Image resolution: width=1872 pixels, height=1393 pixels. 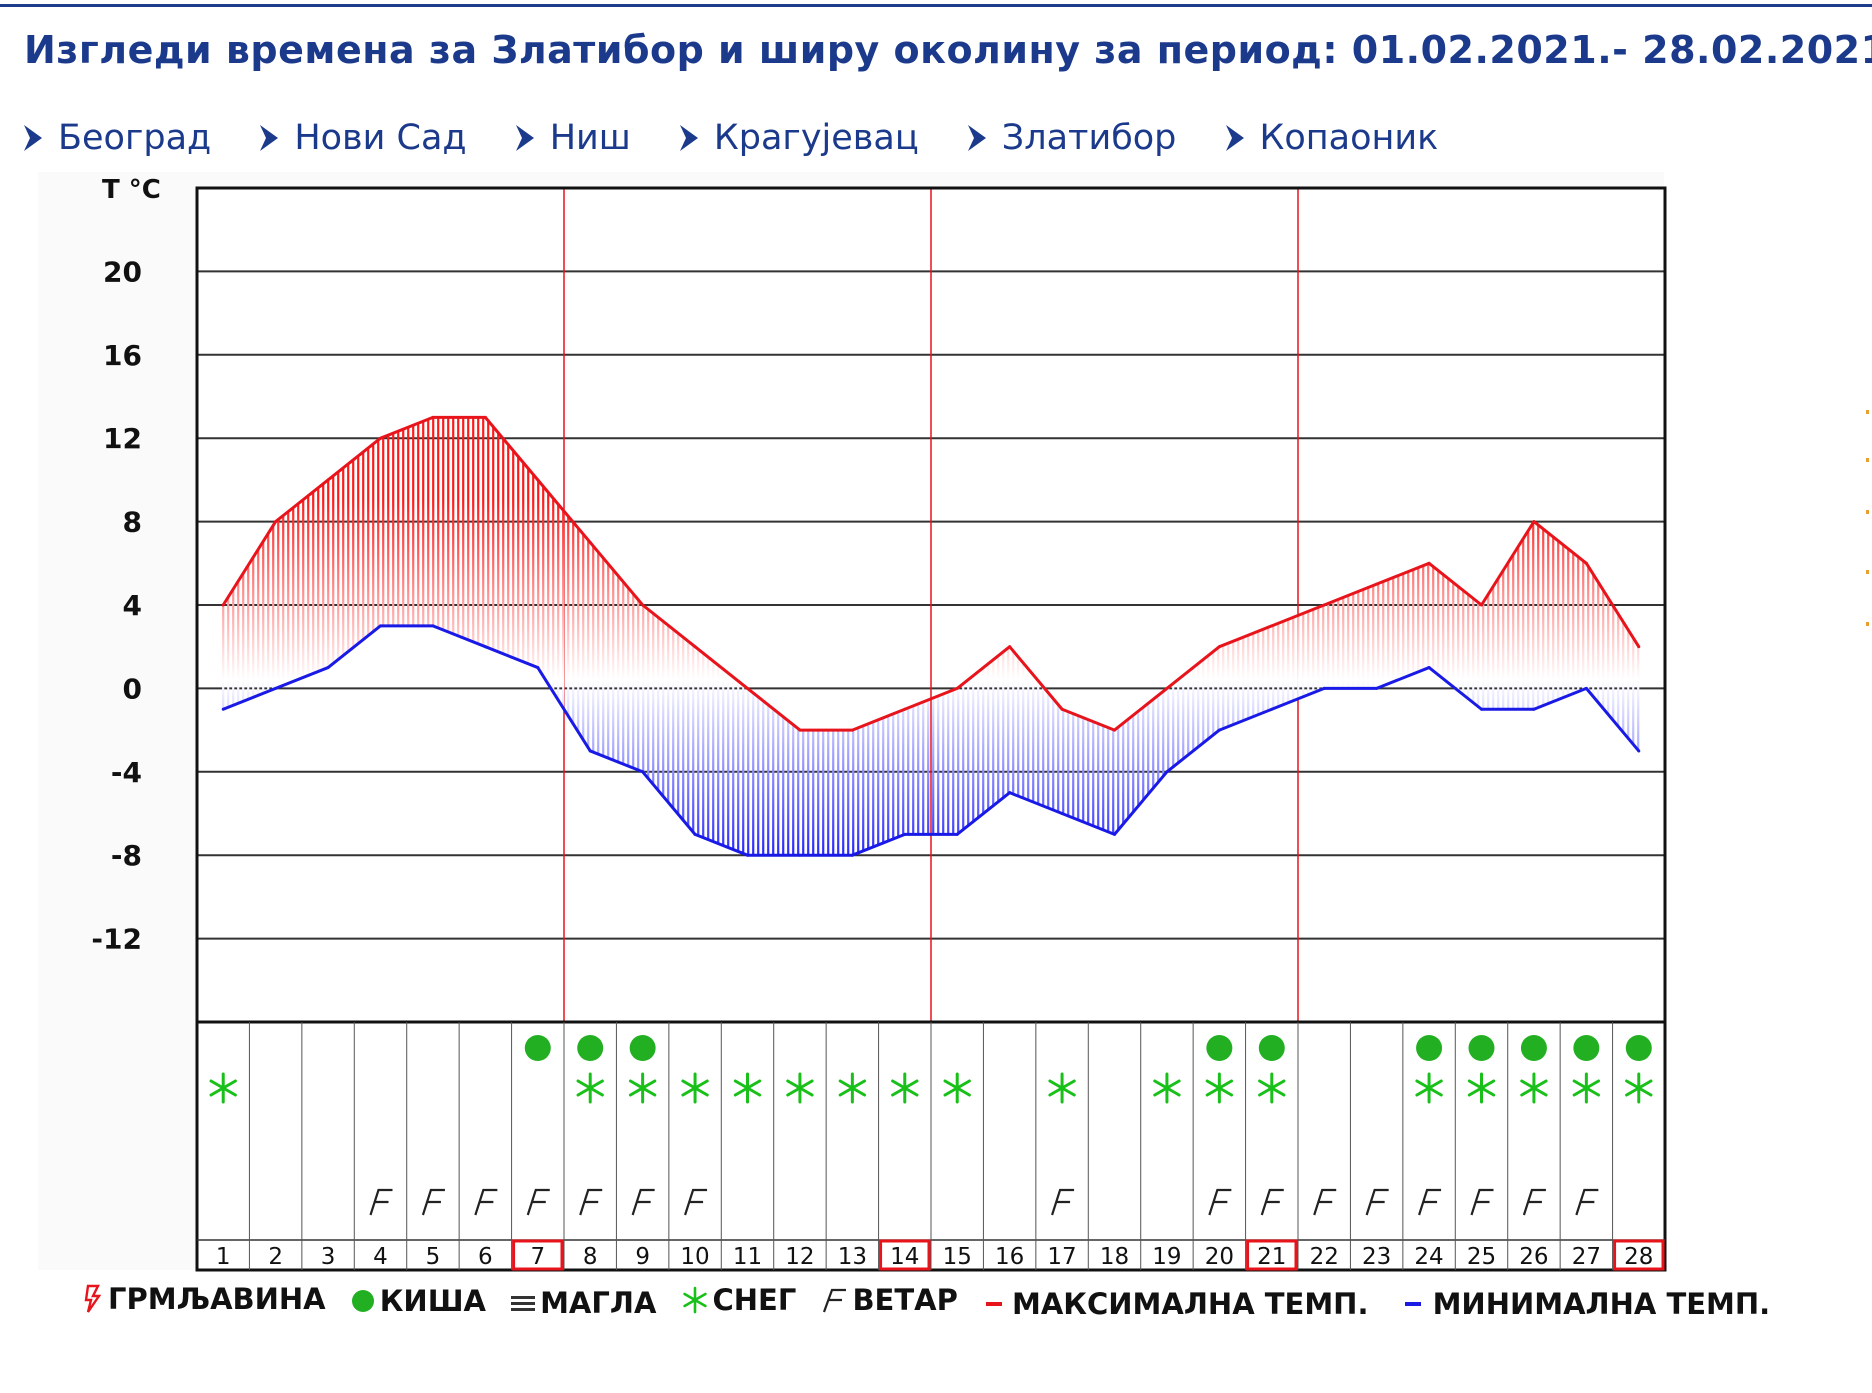 I want to click on x-tick-label: 11, so click(x=747, y=1257).